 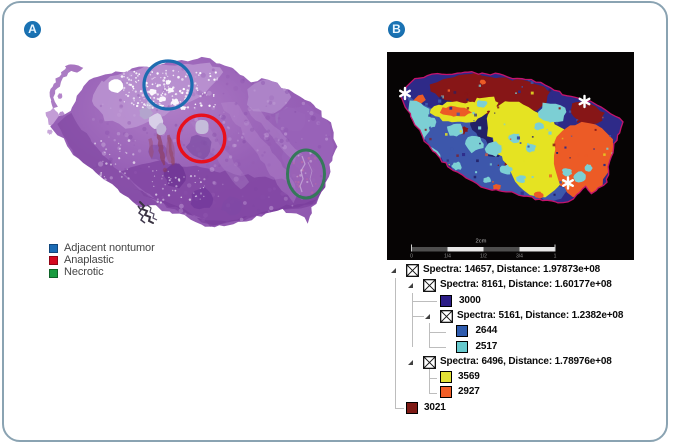 What do you see at coordinates (481, 242) in the screenshot?
I see `svg-text: 2cm` at bounding box center [481, 242].